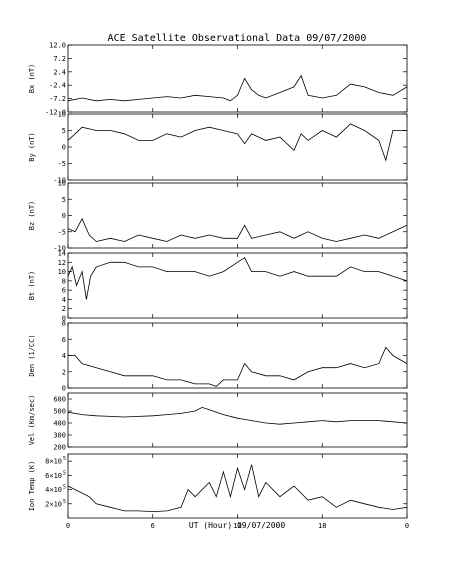  I want to click on y-tick-label-bz: 5, so click(64, 200).